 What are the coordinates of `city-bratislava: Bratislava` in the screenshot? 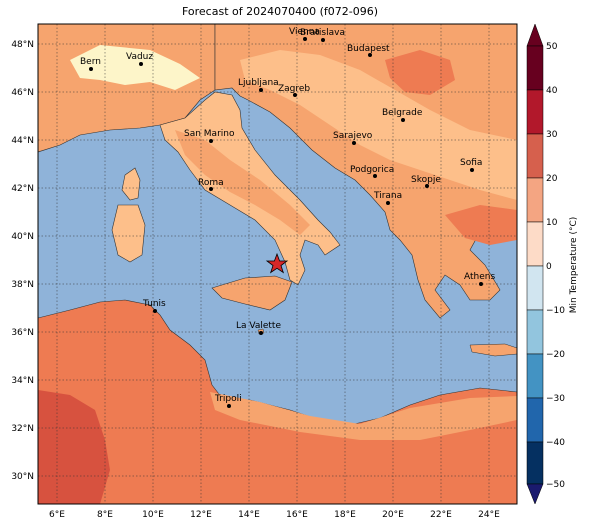 It's located at (322, 35).